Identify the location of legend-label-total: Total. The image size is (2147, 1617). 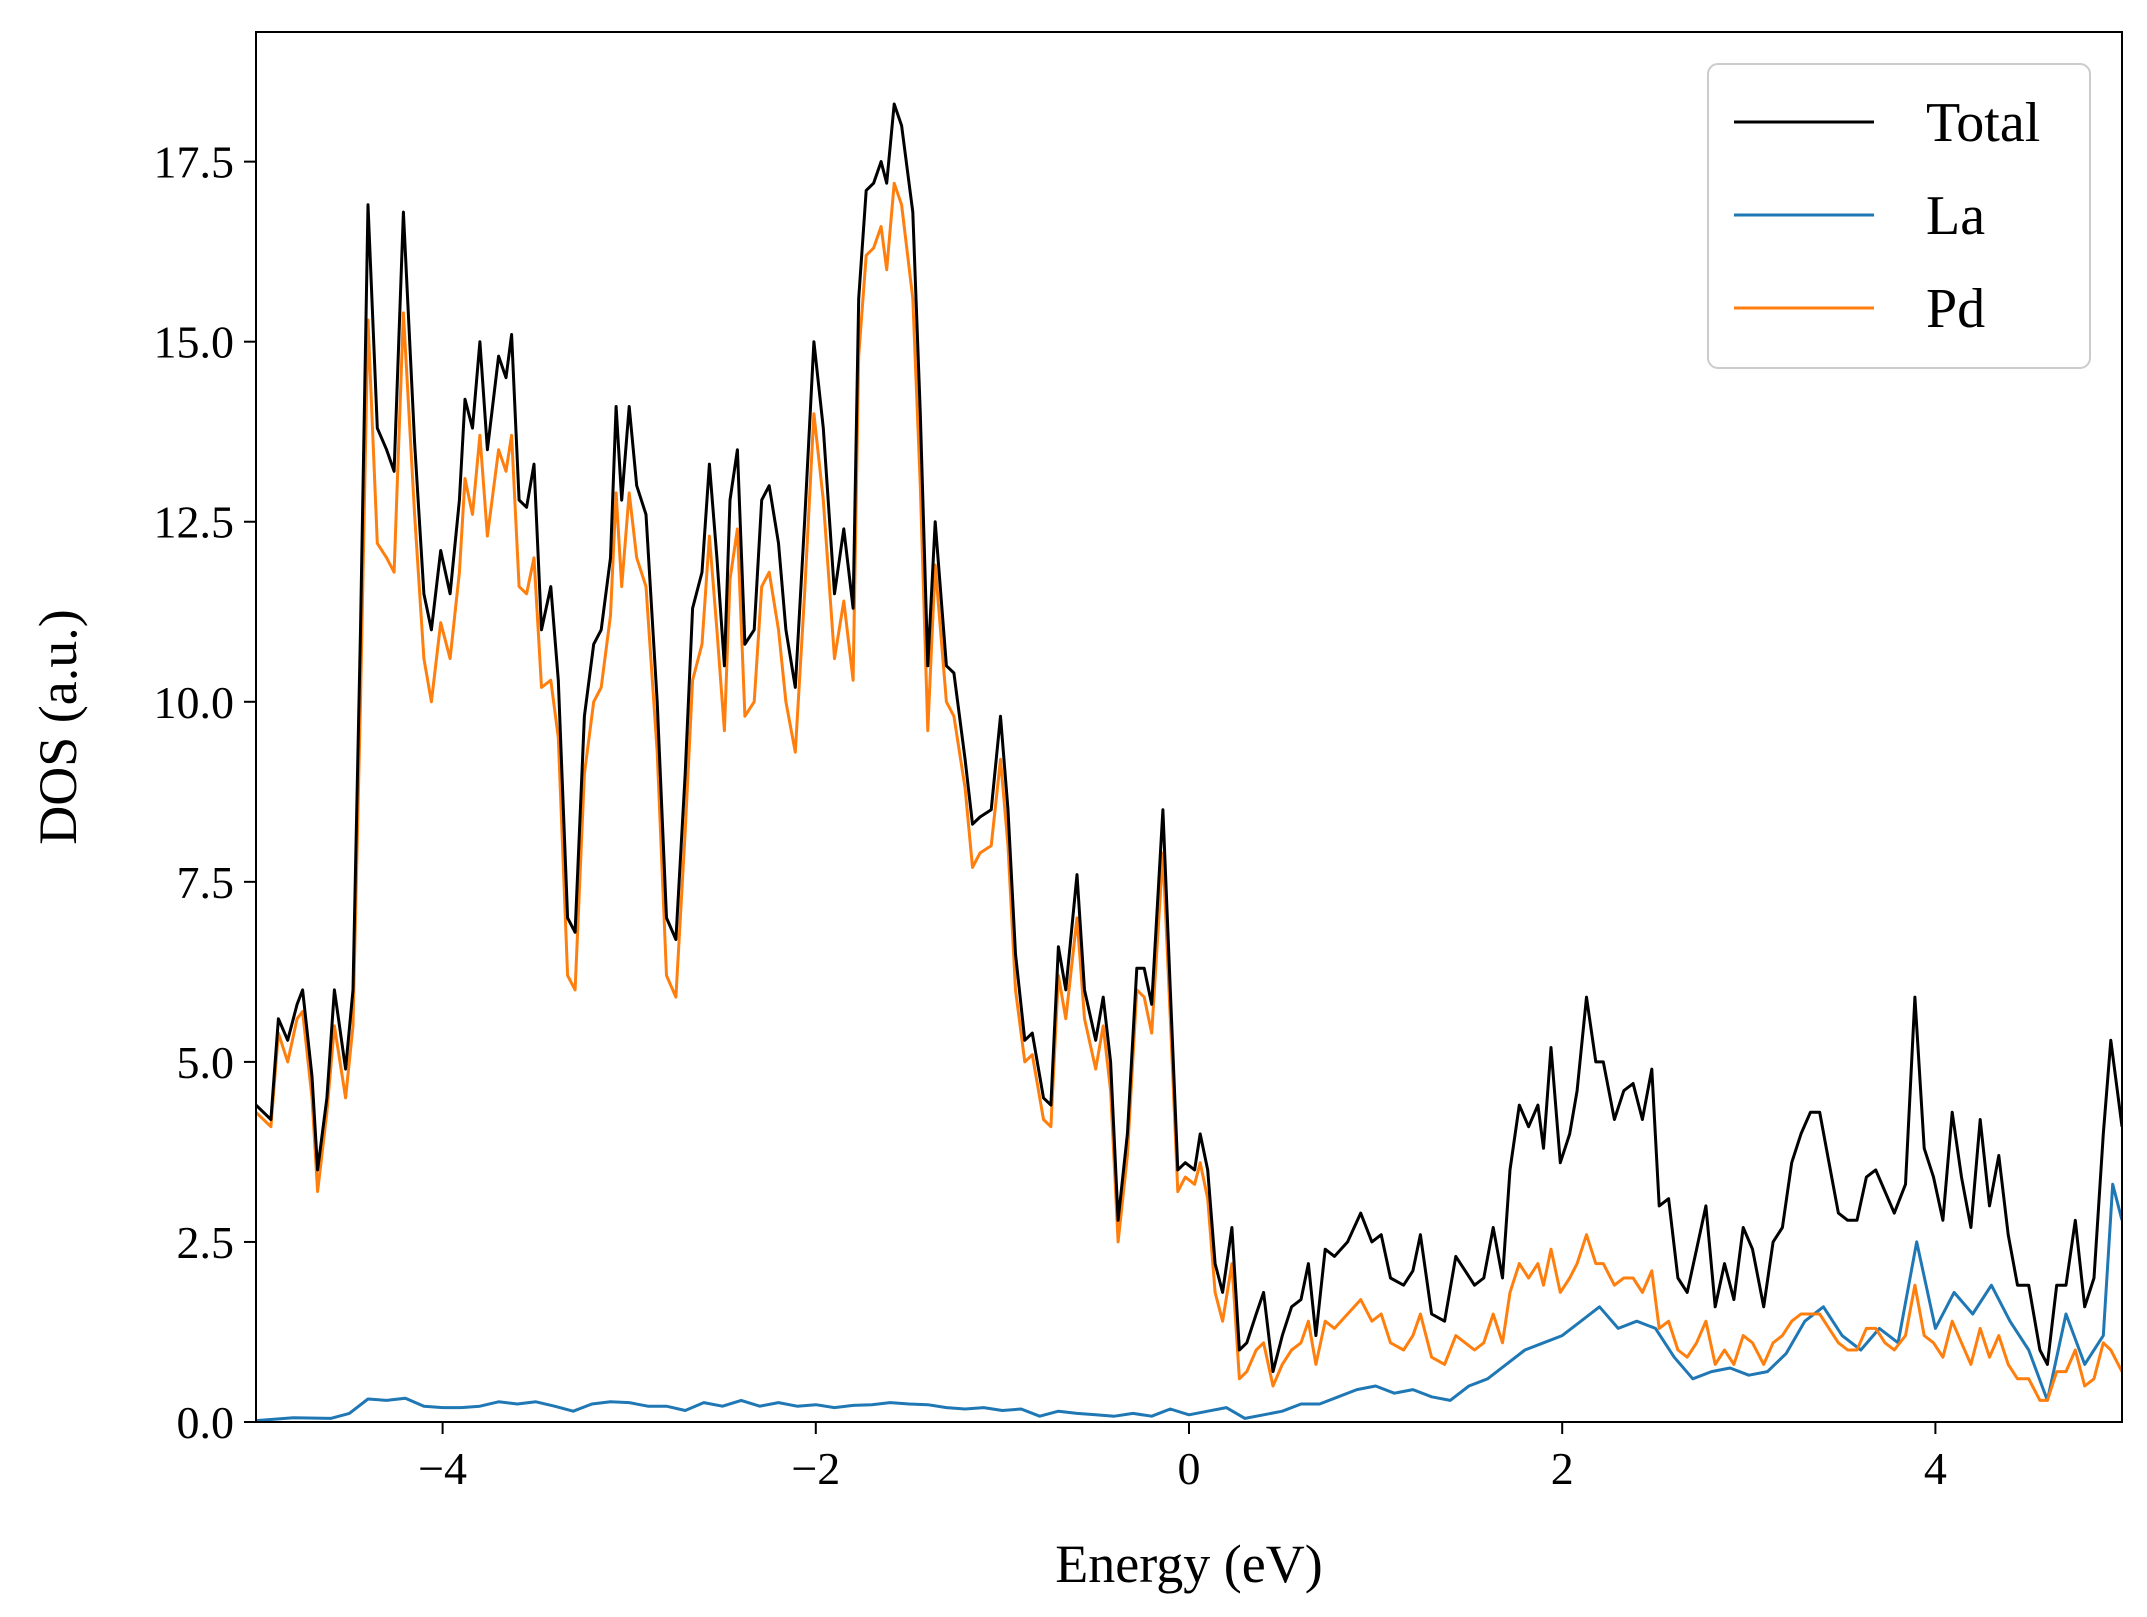
(1983, 123).